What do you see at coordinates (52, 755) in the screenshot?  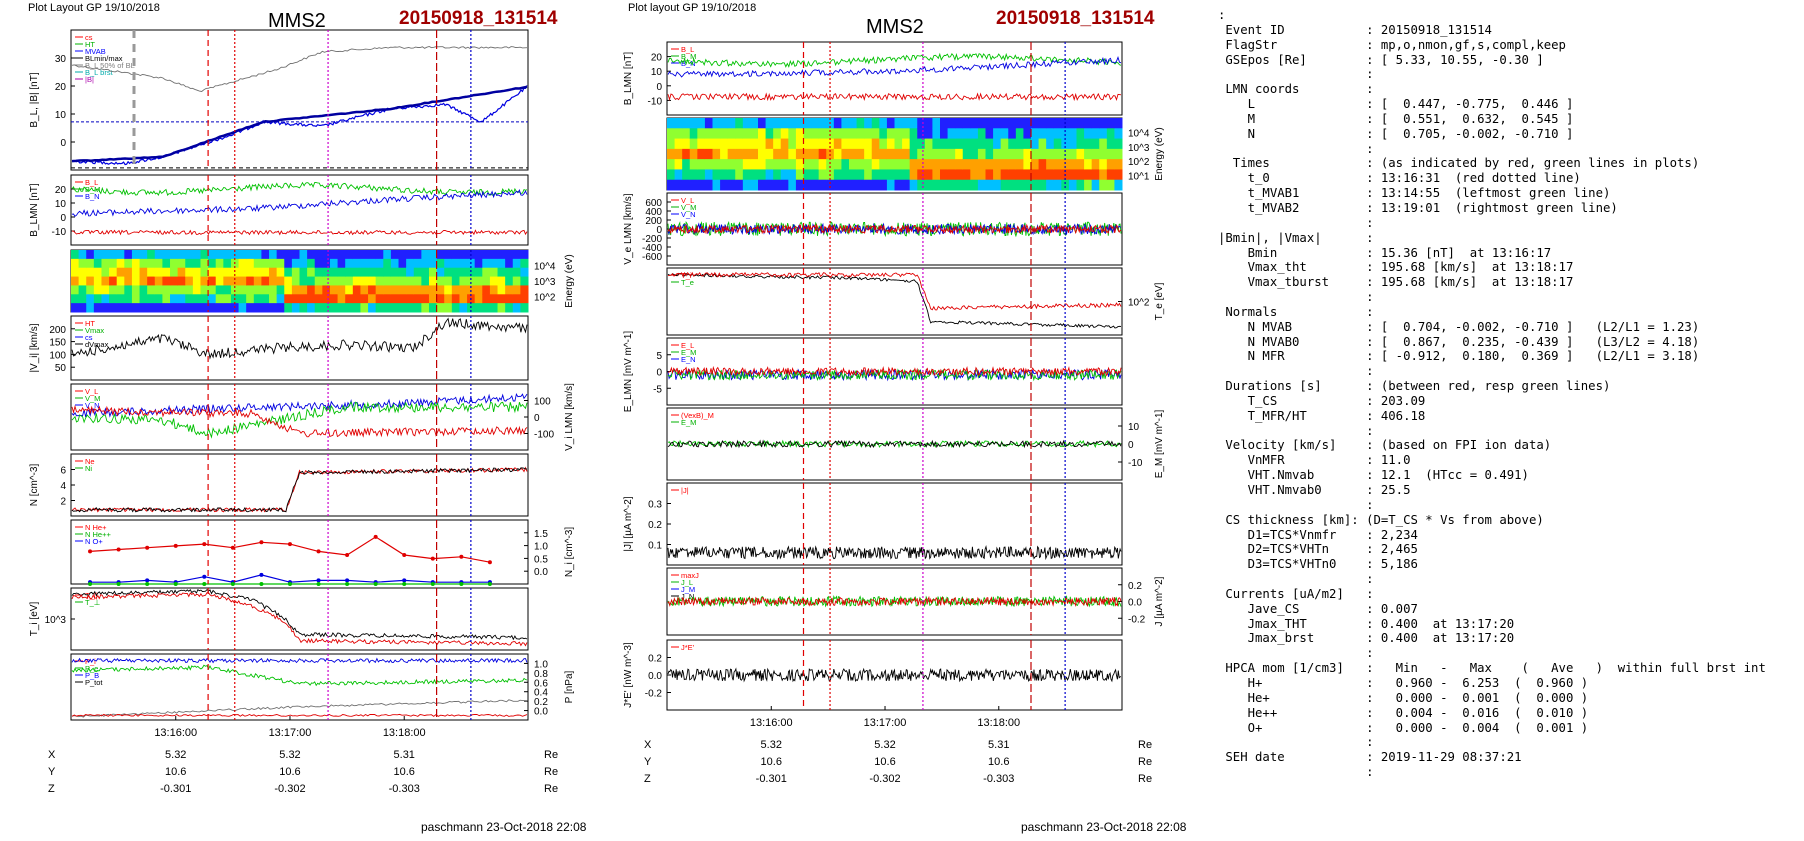 I see `coord-label: X` at bounding box center [52, 755].